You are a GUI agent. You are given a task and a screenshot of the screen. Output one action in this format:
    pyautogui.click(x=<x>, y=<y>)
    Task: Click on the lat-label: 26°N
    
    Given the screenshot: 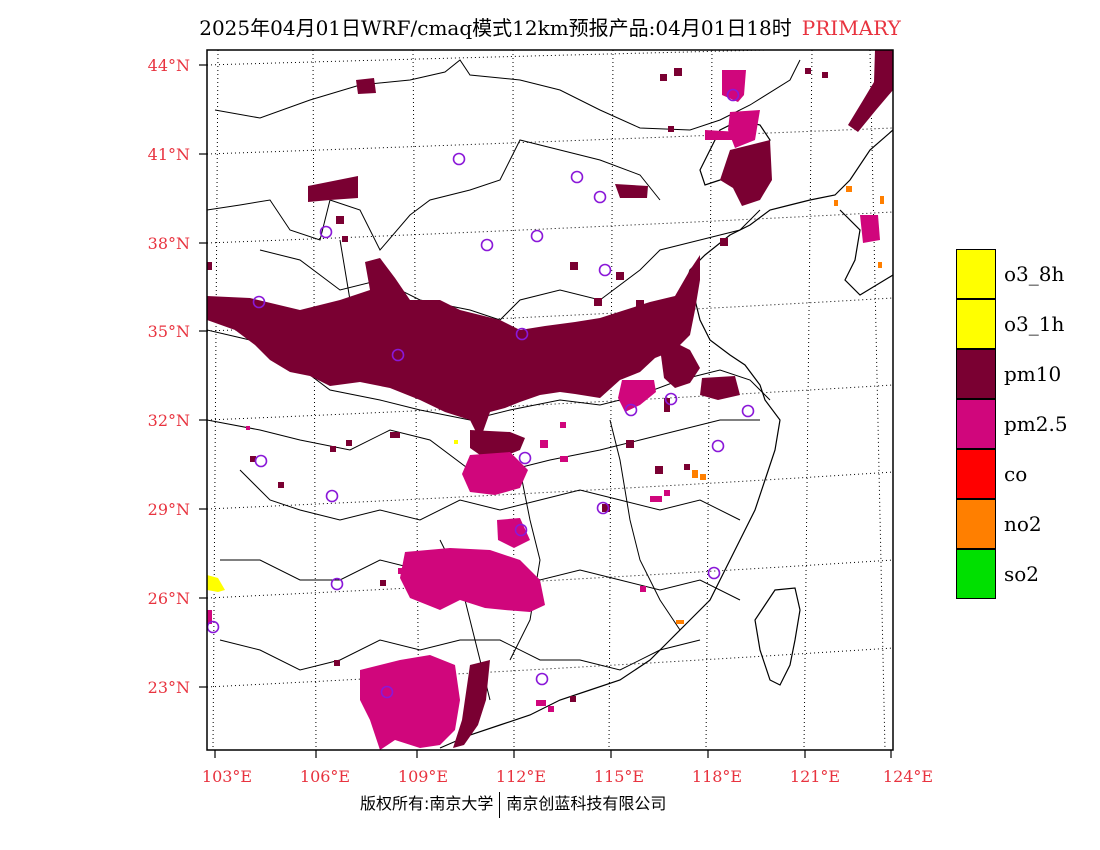 What is the action you would take?
    pyautogui.click(x=169, y=598)
    